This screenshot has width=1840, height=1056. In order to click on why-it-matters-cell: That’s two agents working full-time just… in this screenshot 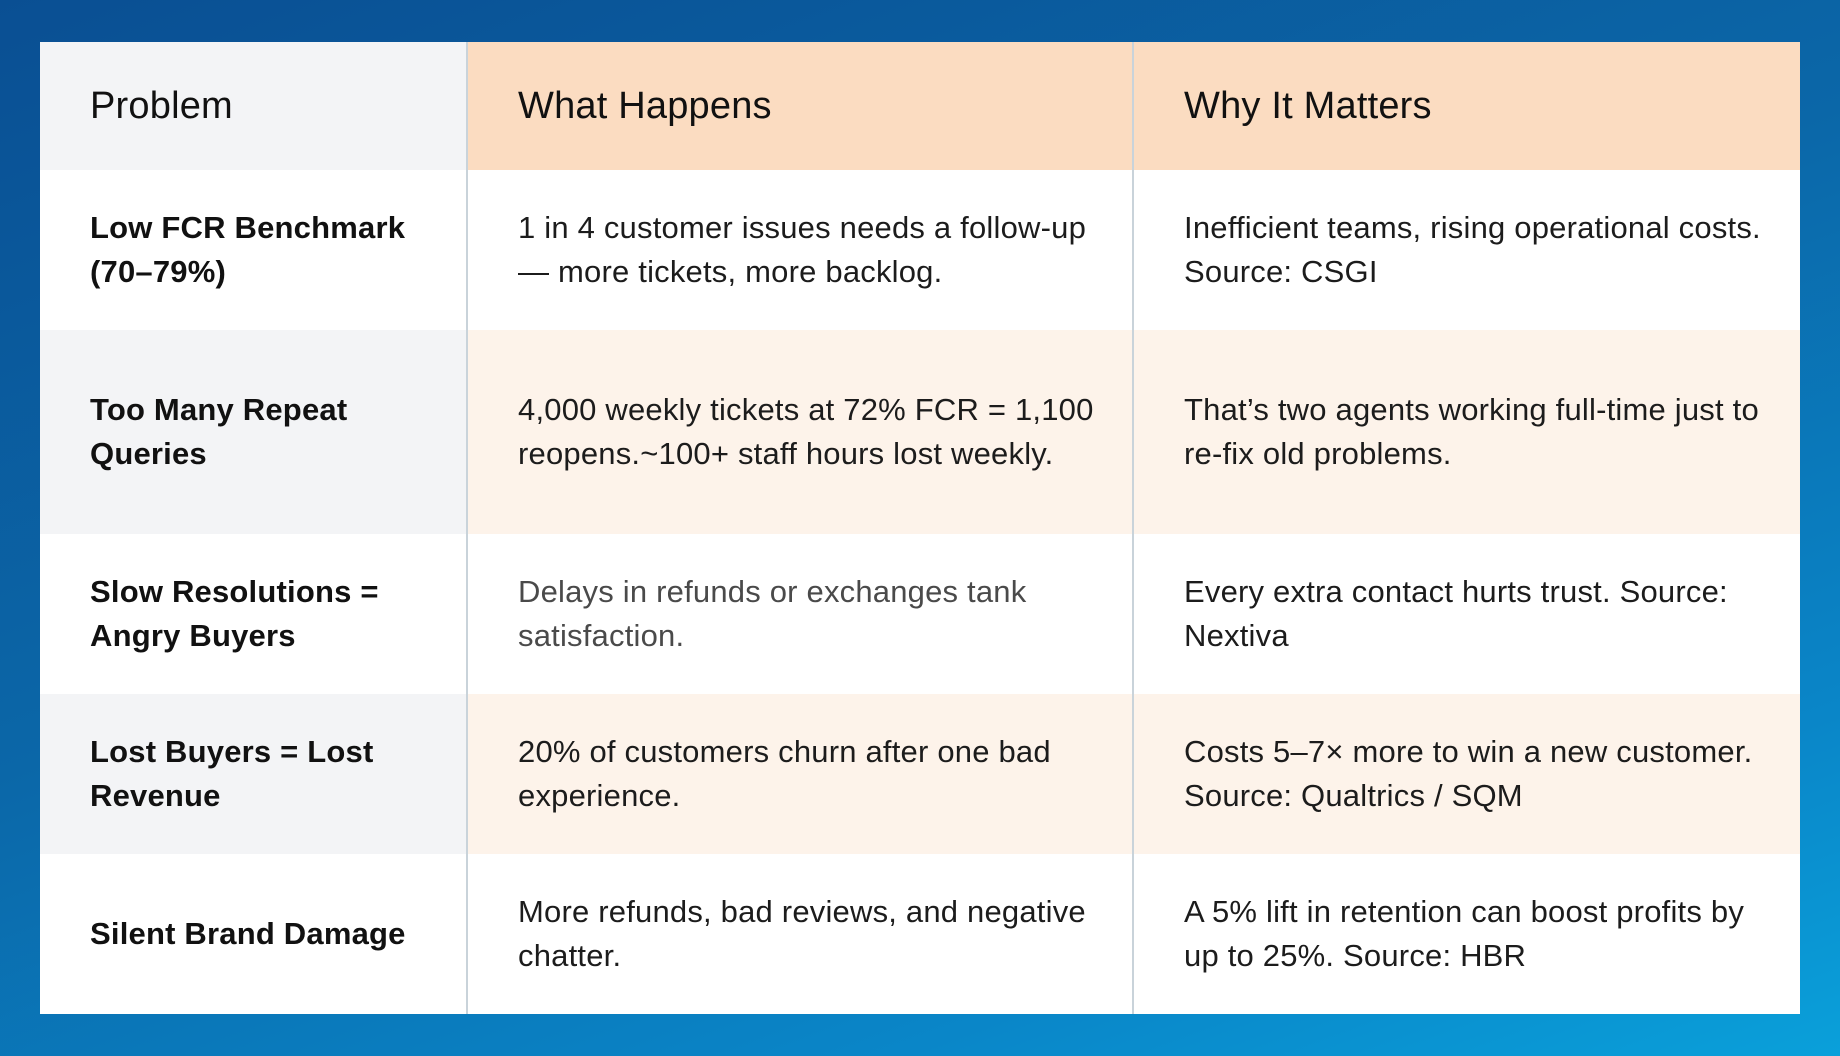, I will do `click(1466, 432)`.